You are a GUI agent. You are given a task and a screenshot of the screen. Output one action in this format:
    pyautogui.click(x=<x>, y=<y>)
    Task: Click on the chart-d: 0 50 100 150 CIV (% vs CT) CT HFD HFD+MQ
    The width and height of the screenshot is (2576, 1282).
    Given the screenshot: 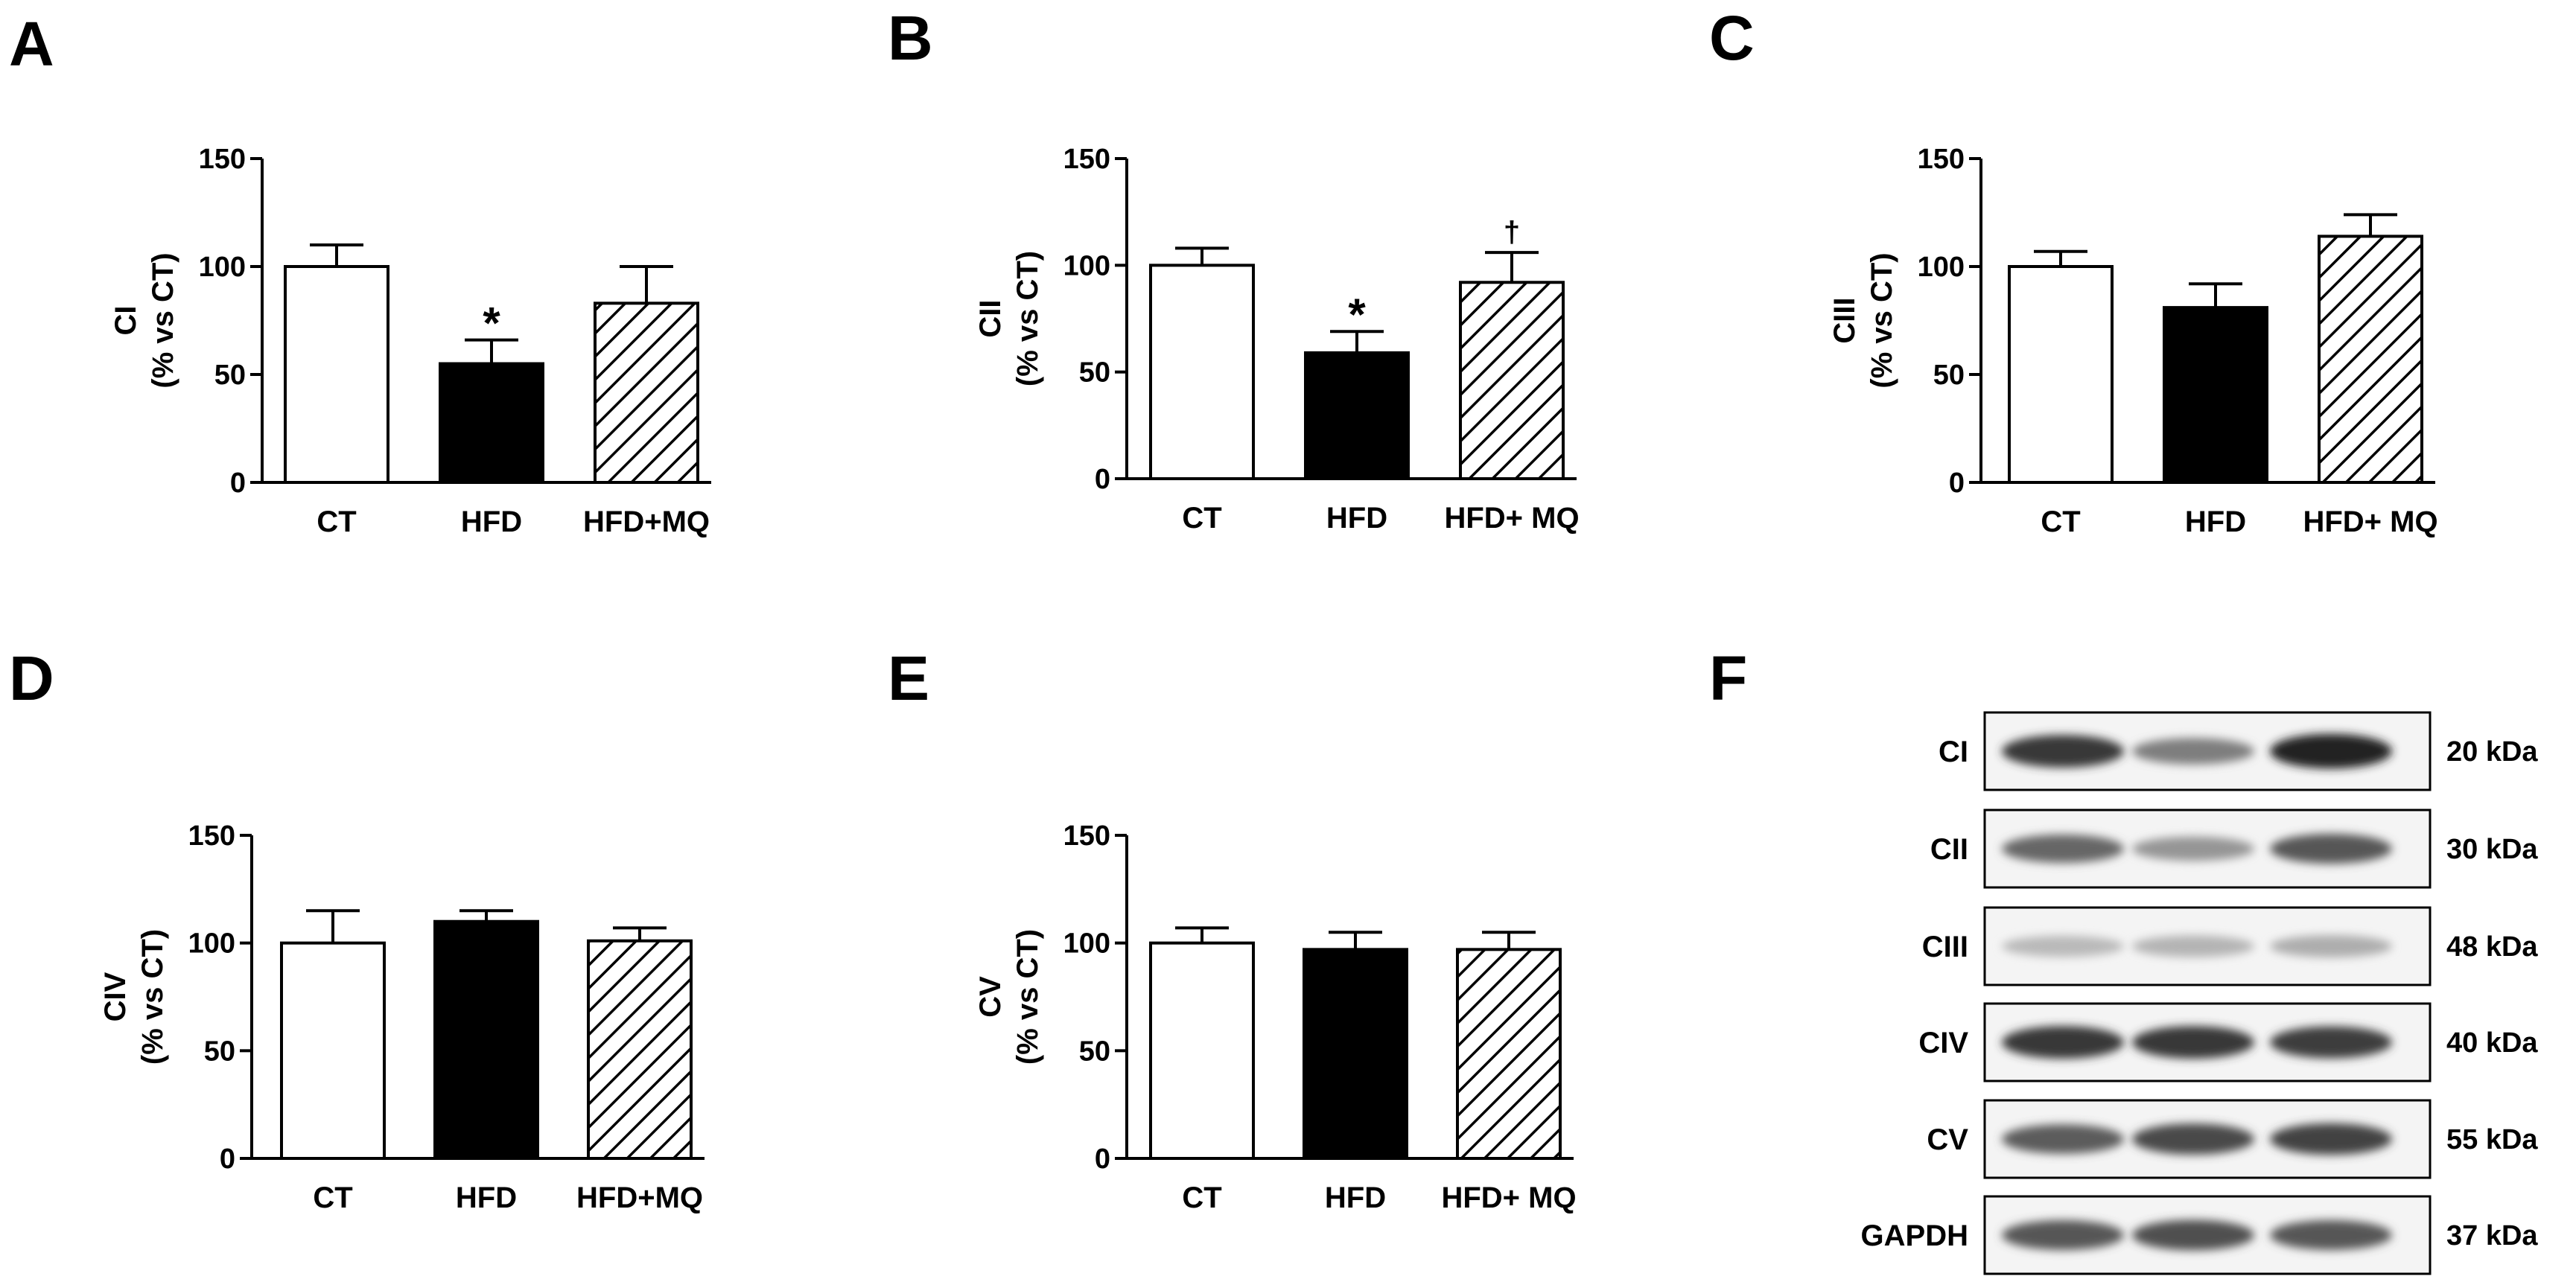 What is the action you would take?
    pyautogui.click(x=402, y=1017)
    